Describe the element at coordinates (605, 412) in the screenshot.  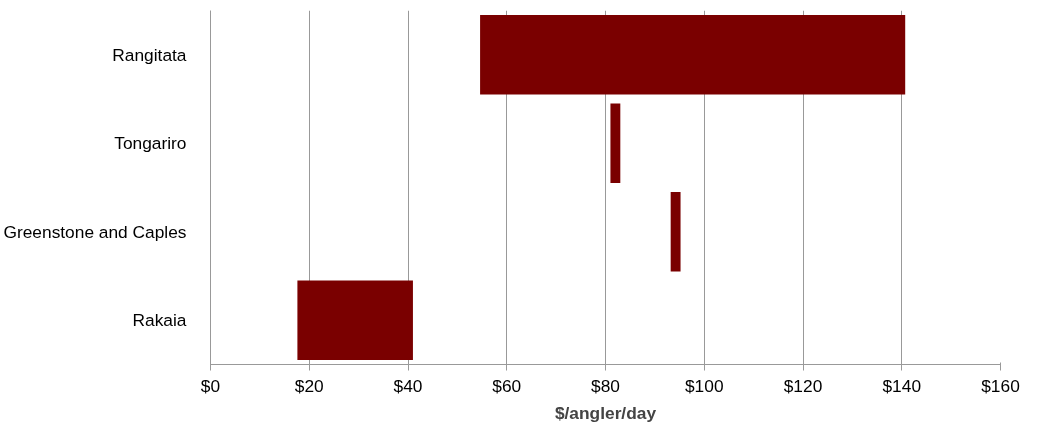
I see `x-axis-title: $/angler/day` at that location.